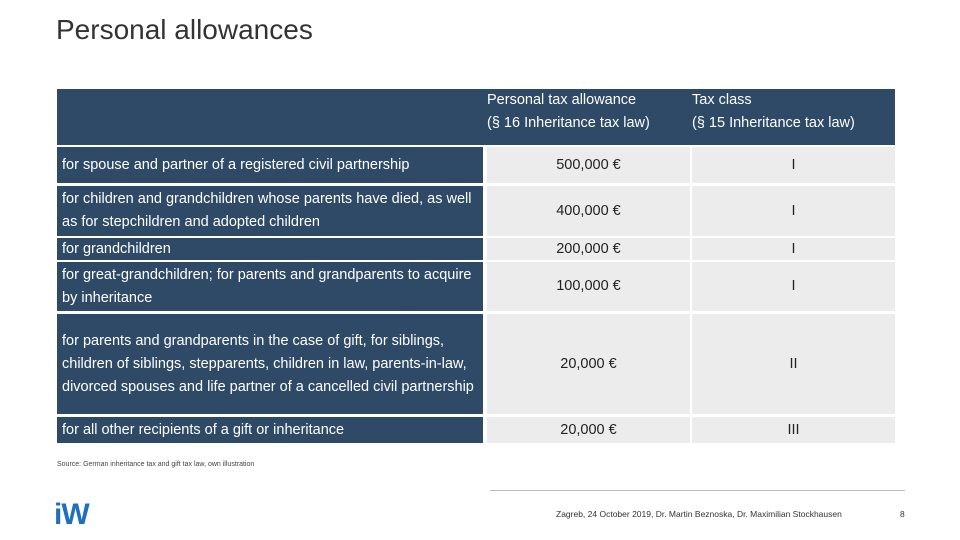 This screenshot has width=960, height=540. I want to click on column-header-line: (§ 15 Inheritance tax law), so click(773, 123).